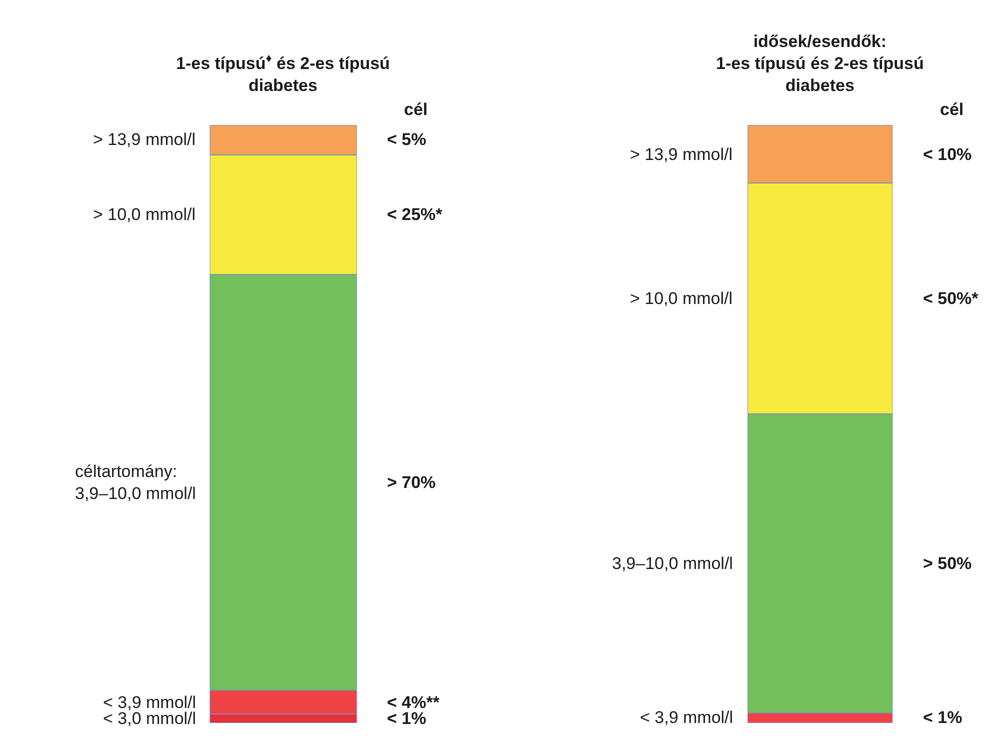 The height and width of the screenshot is (740, 994). Describe the element at coordinates (947, 563) in the screenshot. I see `text: > 50%` at that location.